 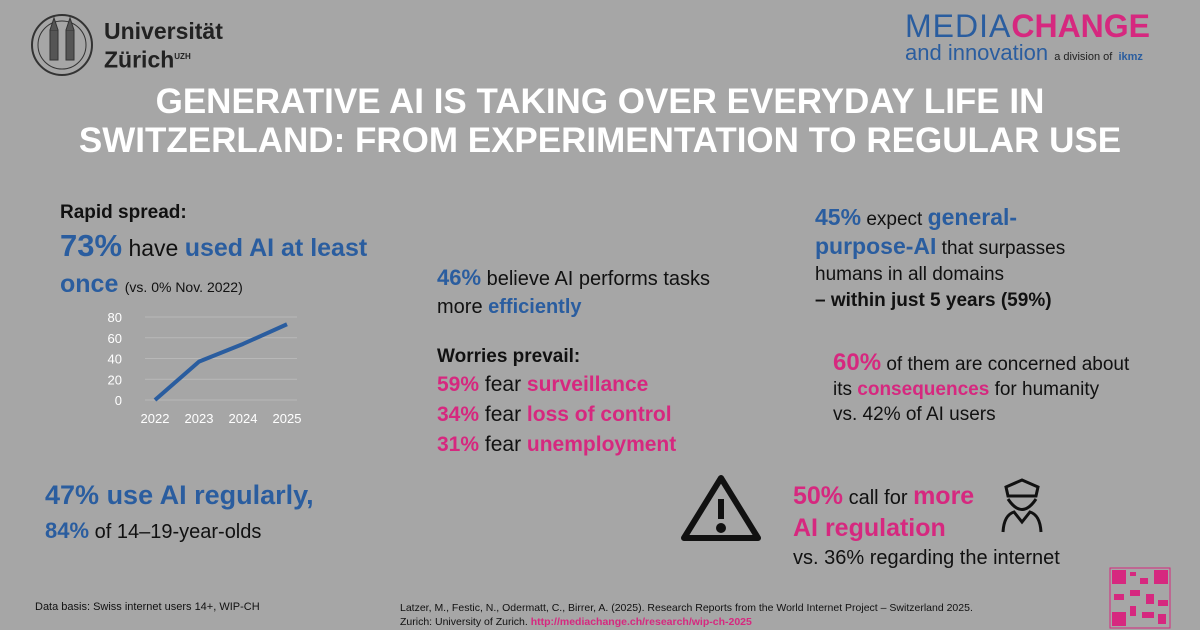 I want to click on highlight: loss of control, so click(x=599, y=414).